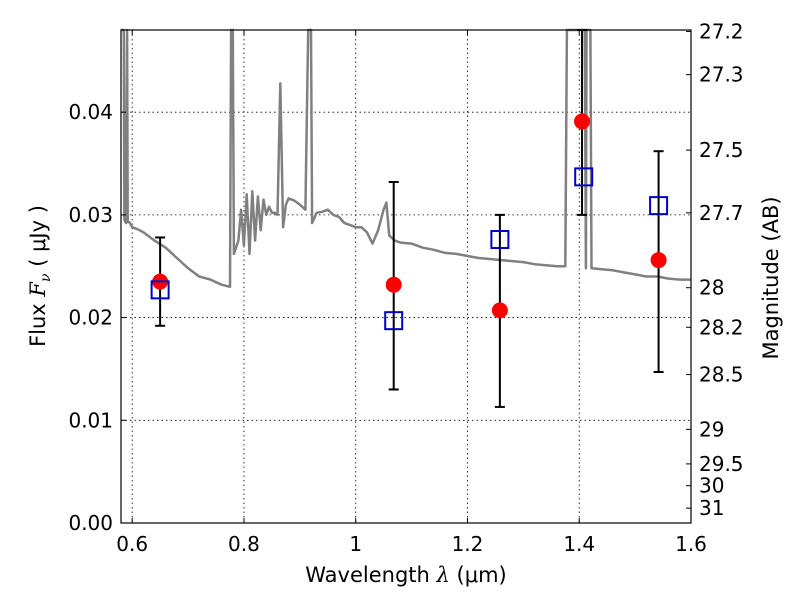 The width and height of the screenshot is (800, 600). I want to click on x-tick-label: 1.2, so click(468, 544).